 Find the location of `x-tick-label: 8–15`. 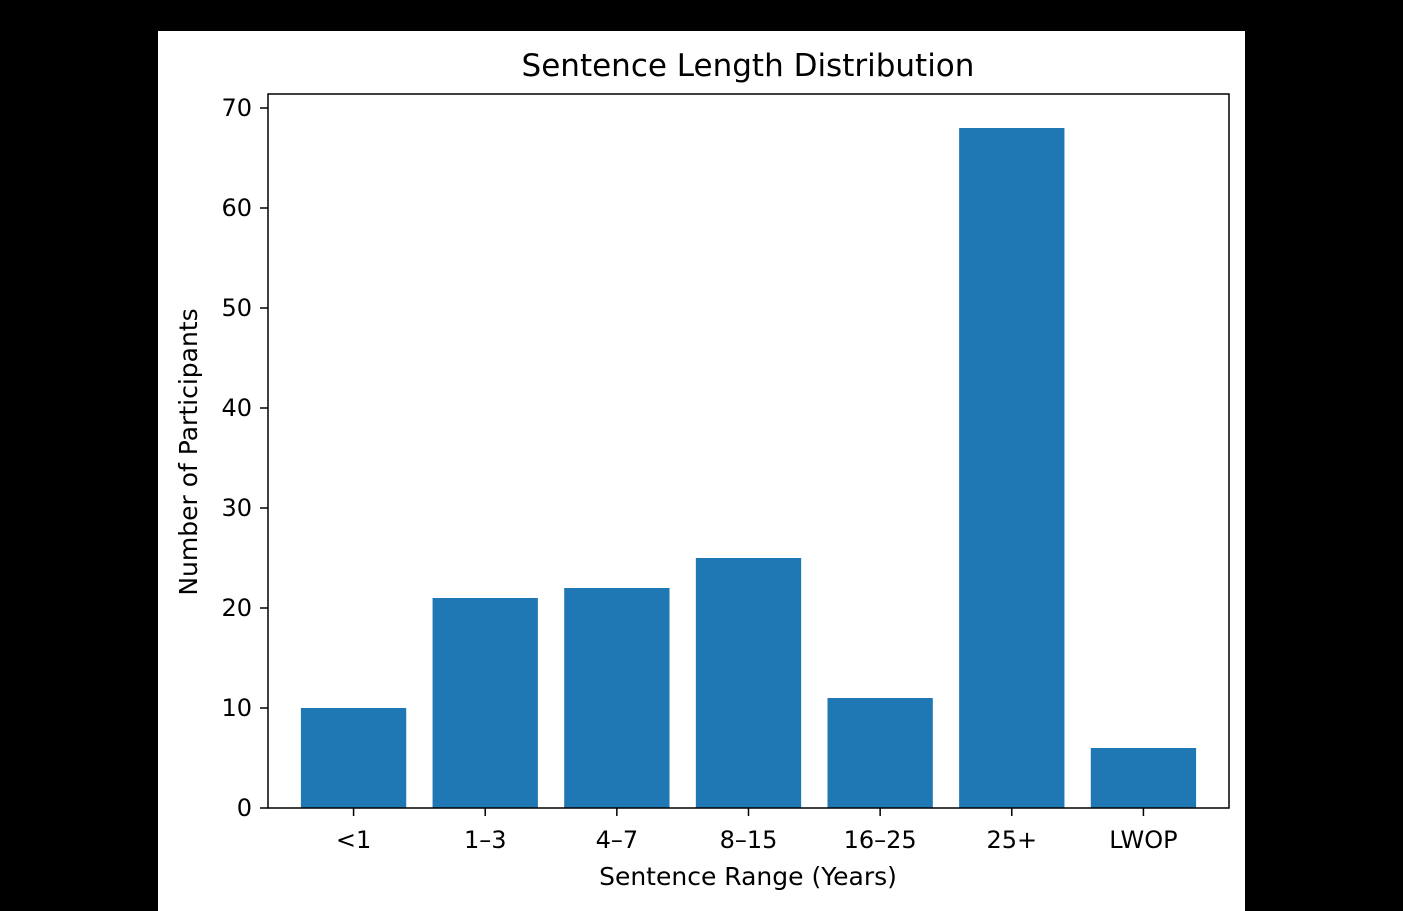

x-tick-label: 8–15 is located at coordinates (749, 840).